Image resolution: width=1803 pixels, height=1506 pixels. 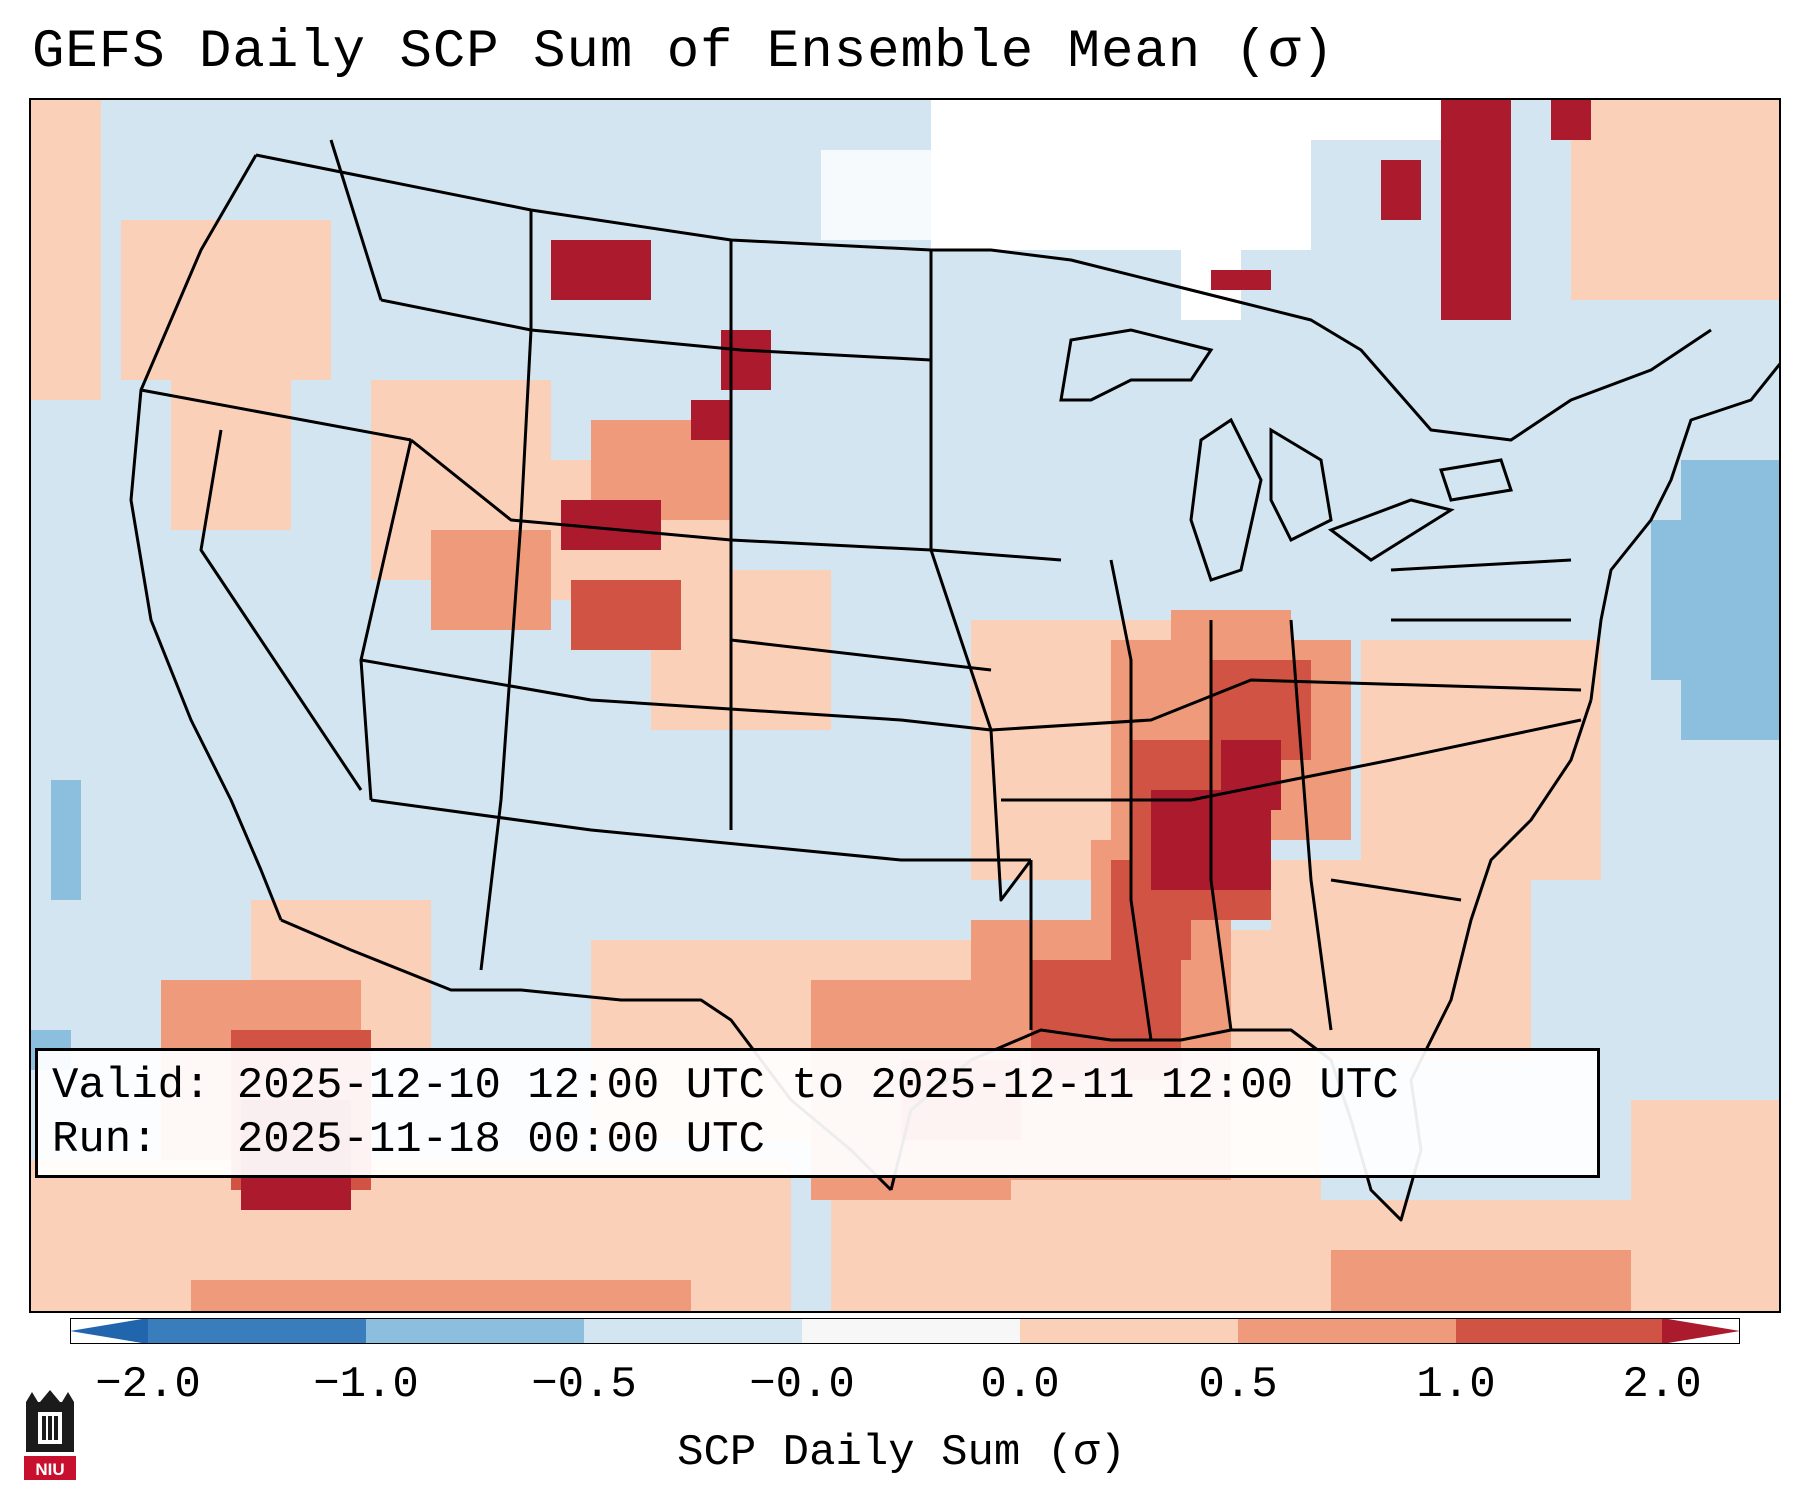 What do you see at coordinates (109, 1331) in the screenshot?
I see `colorbar-extend-low` at bounding box center [109, 1331].